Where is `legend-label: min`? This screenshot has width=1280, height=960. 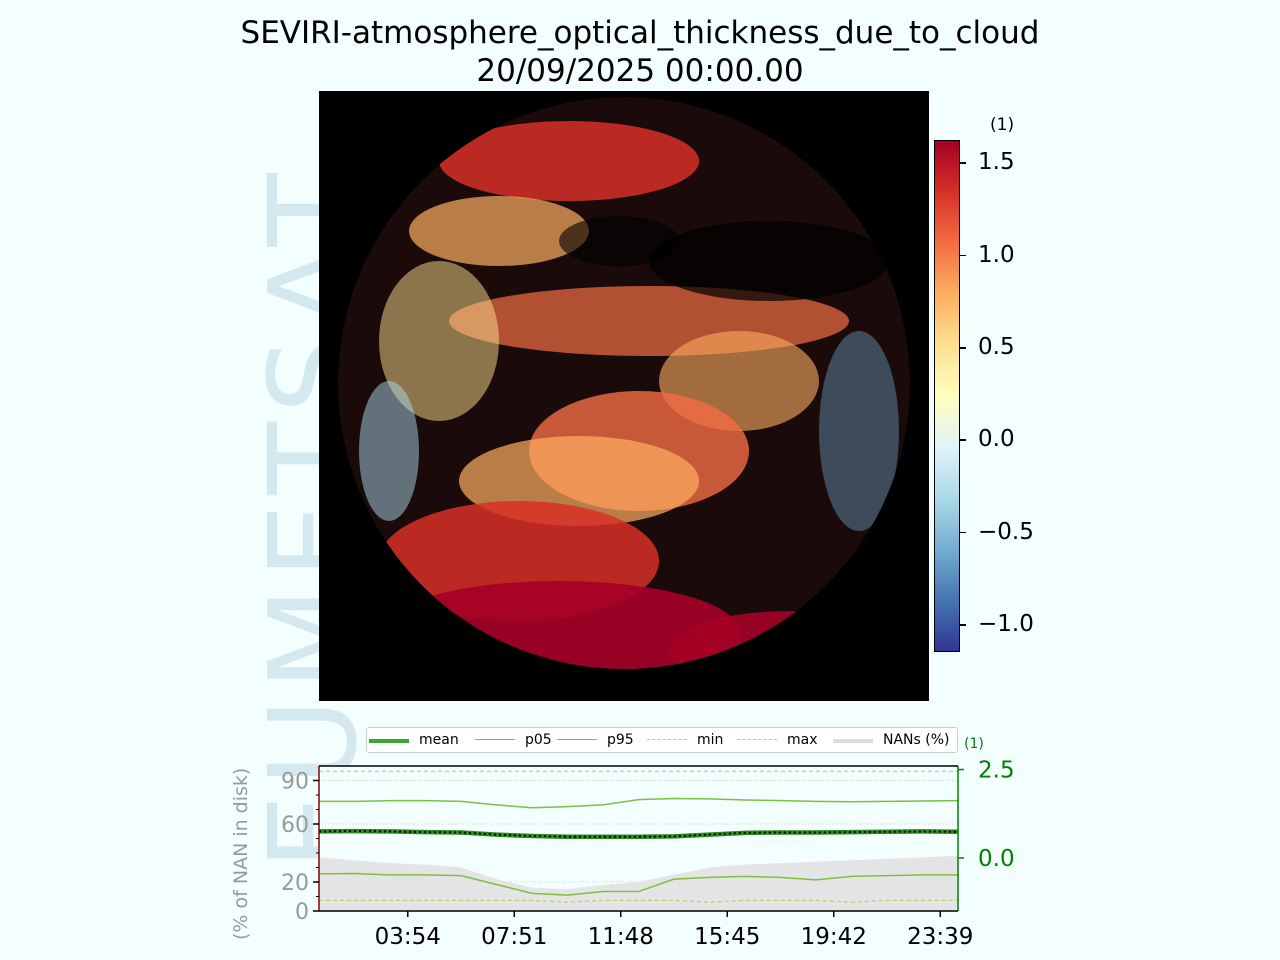 legend-label: min is located at coordinates (710, 740).